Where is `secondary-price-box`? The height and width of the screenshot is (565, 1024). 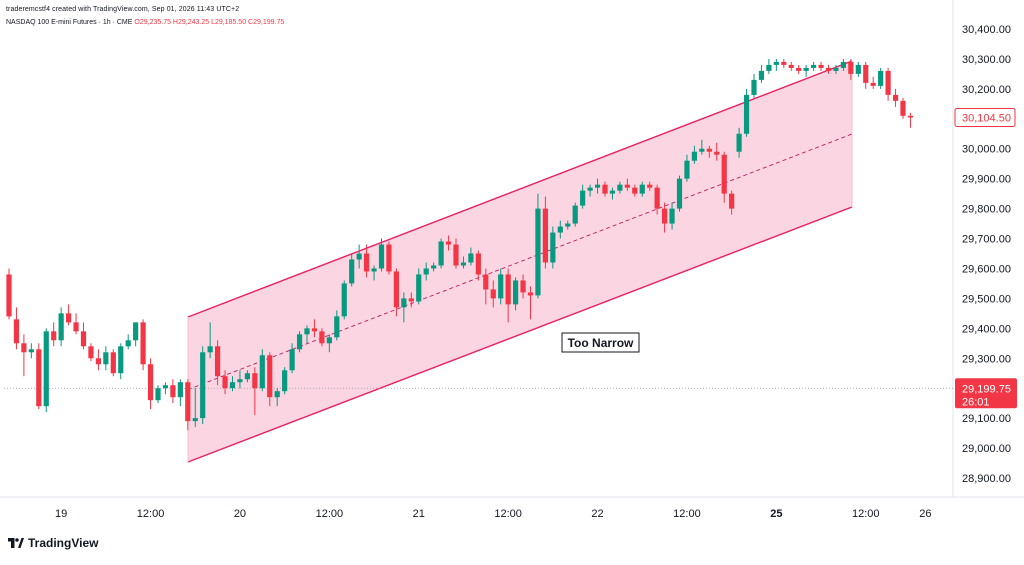
secondary-price-box is located at coordinates (985, 117).